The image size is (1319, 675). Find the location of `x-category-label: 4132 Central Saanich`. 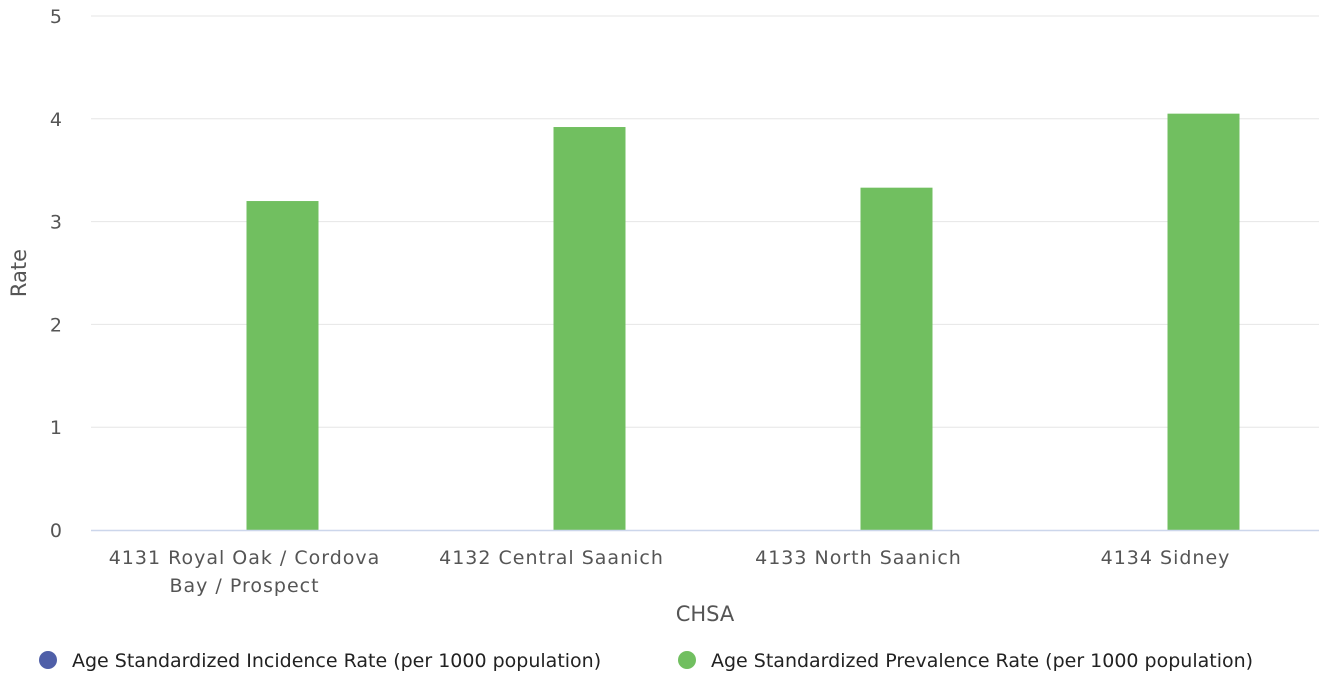

x-category-label: 4132 Central Saanich is located at coordinates (551, 558).